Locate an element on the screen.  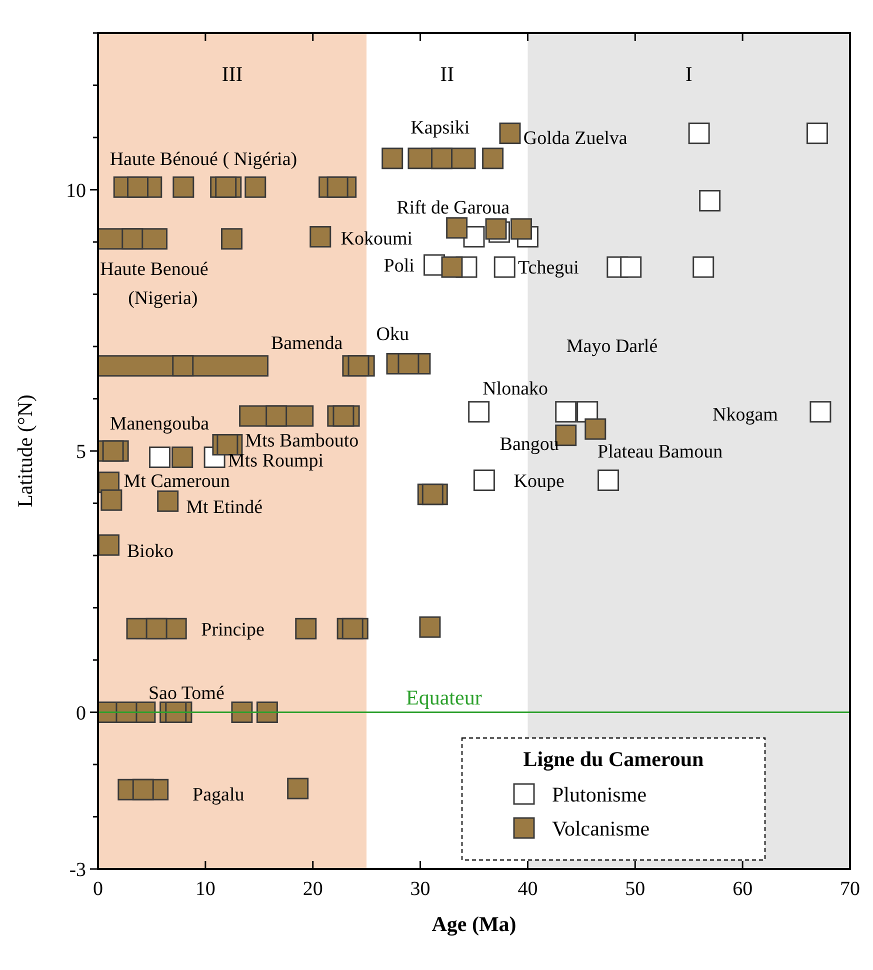
x-axis-title: Age (Ma) is located at coordinates (474, 924).